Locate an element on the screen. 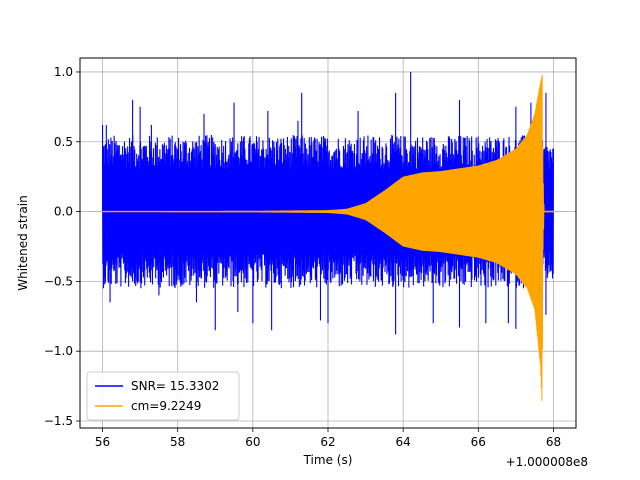 This screenshot has width=640, height=480. legend-box is located at coordinates (163, 396).